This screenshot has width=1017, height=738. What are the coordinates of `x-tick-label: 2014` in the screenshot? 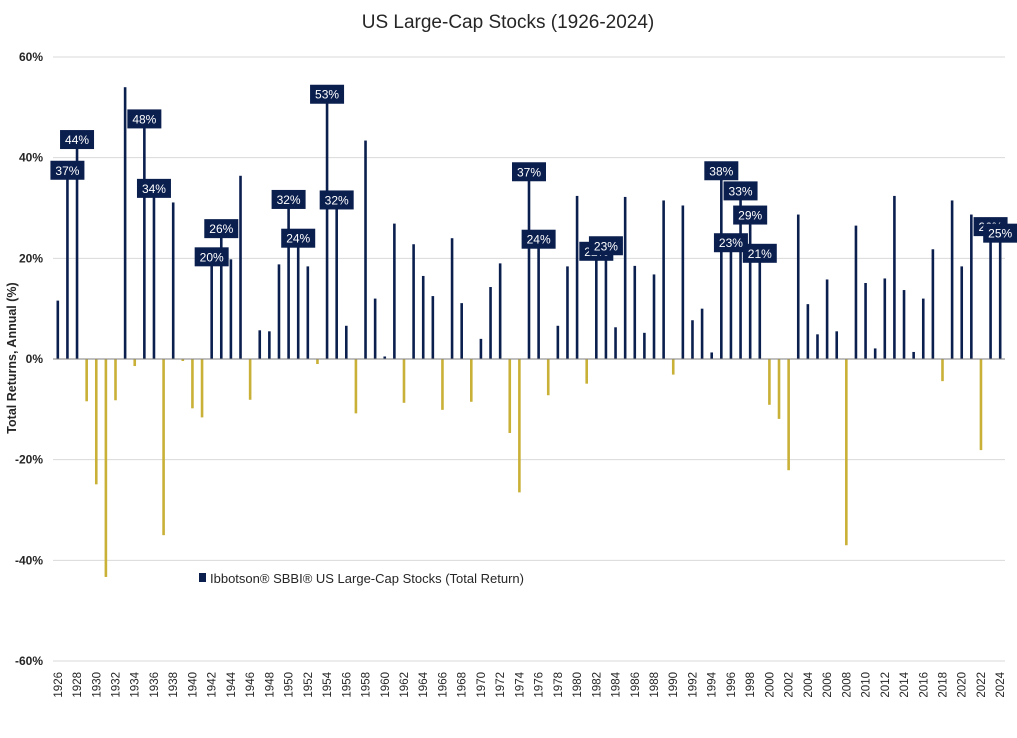 It's located at (905, 684).